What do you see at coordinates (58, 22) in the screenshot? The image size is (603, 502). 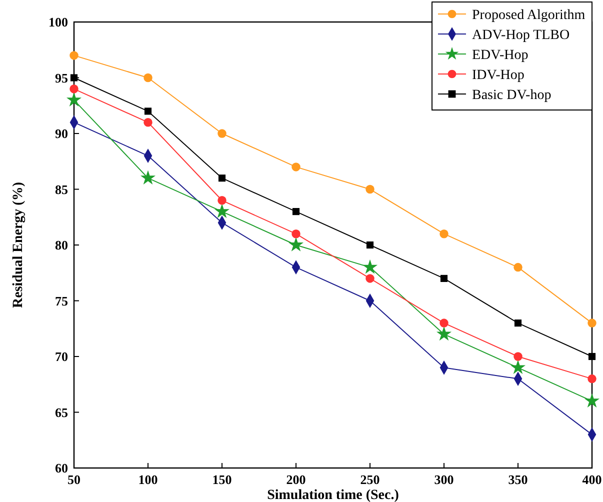 I see `y-tick-label: 100` at bounding box center [58, 22].